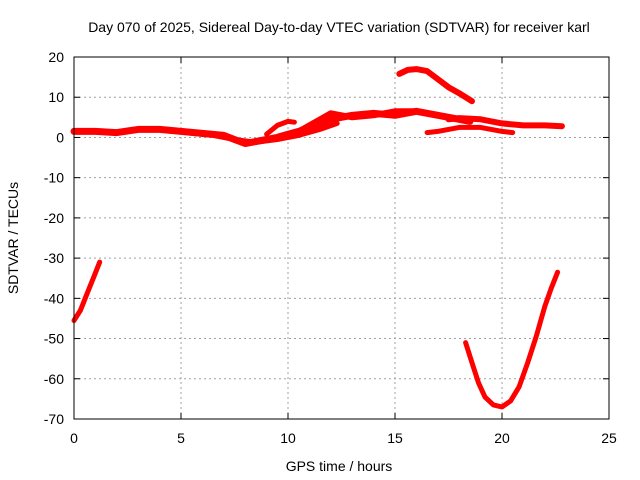 This screenshot has width=640, height=480. What do you see at coordinates (54, 379) in the screenshot?
I see `y-tick-label: -60` at bounding box center [54, 379].